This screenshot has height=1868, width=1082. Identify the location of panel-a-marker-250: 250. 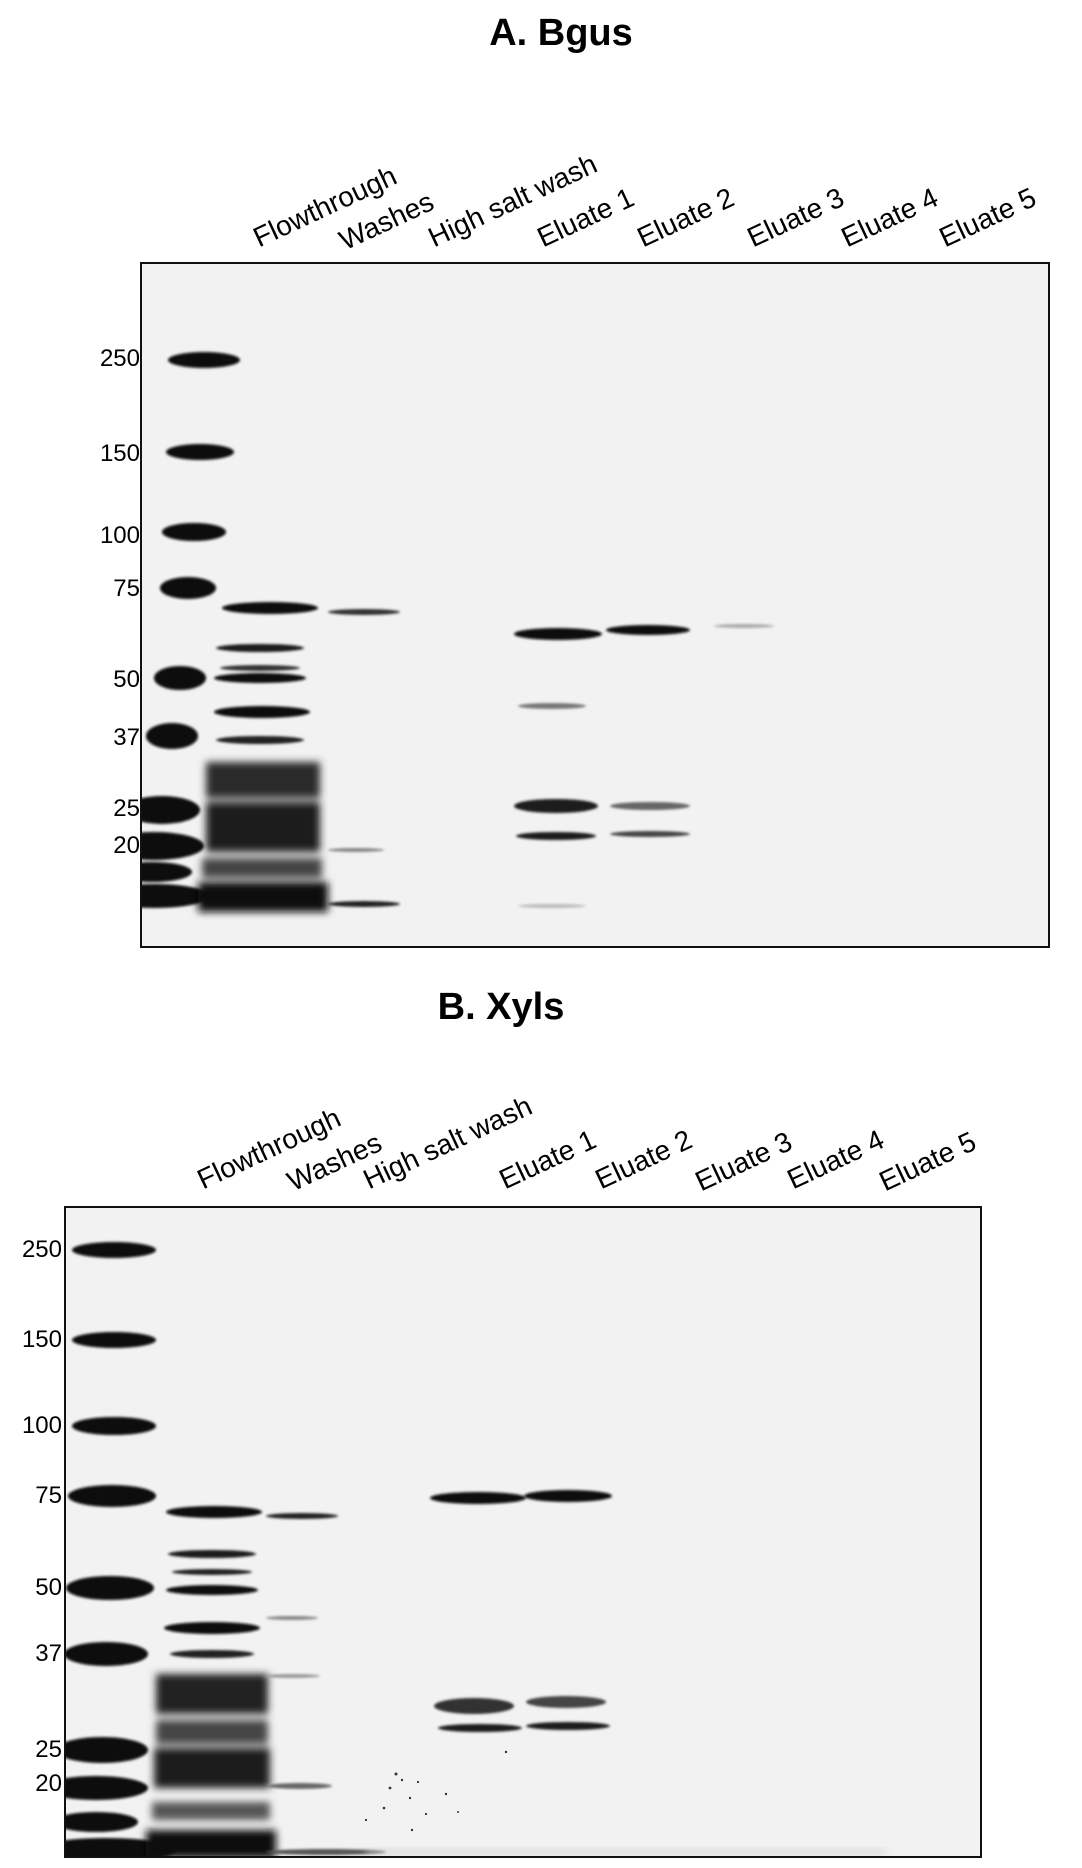
(119, 358).